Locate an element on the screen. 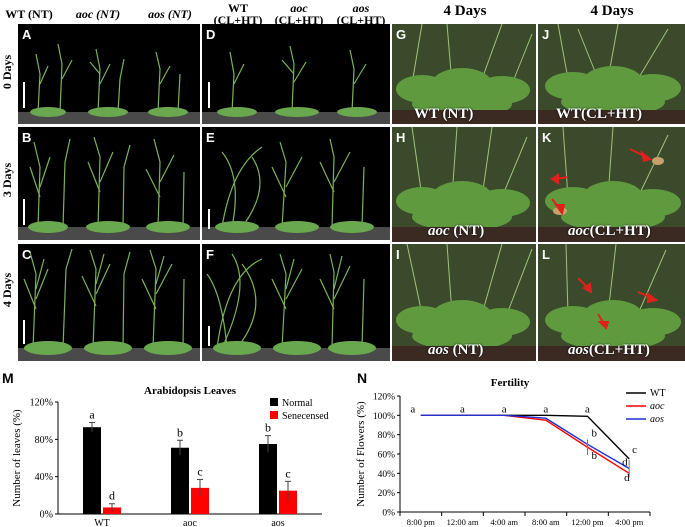  chart-m-ytick-label: 80% is located at coordinates (44, 440).